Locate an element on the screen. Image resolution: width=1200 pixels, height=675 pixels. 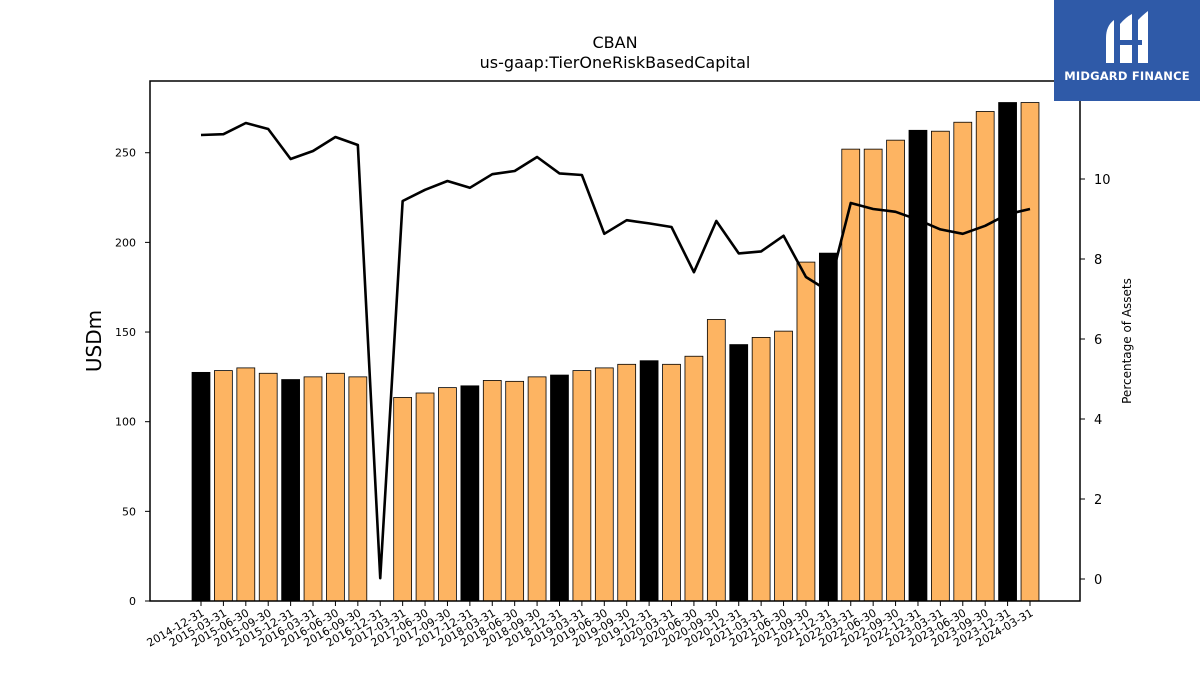
logo-text: MIDGARD FINANCE is located at coordinates (1127, 76).